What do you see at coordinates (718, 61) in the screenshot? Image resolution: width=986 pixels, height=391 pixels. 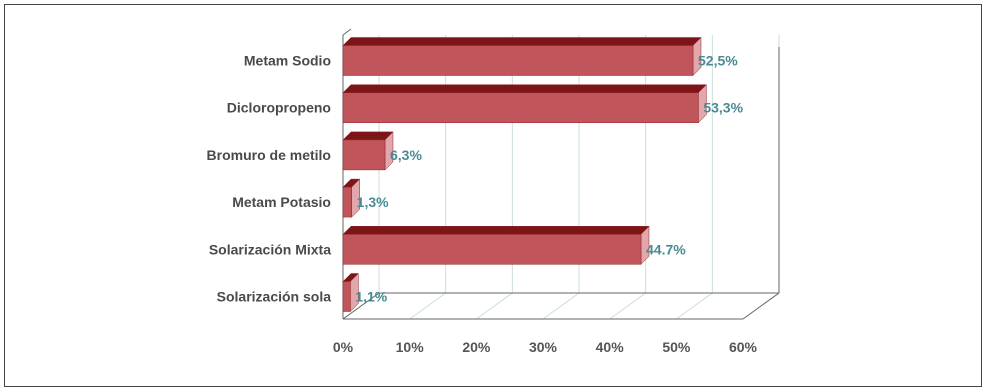 I see `data-label-metam-sodio: 52,5%` at bounding box center [718, 61].